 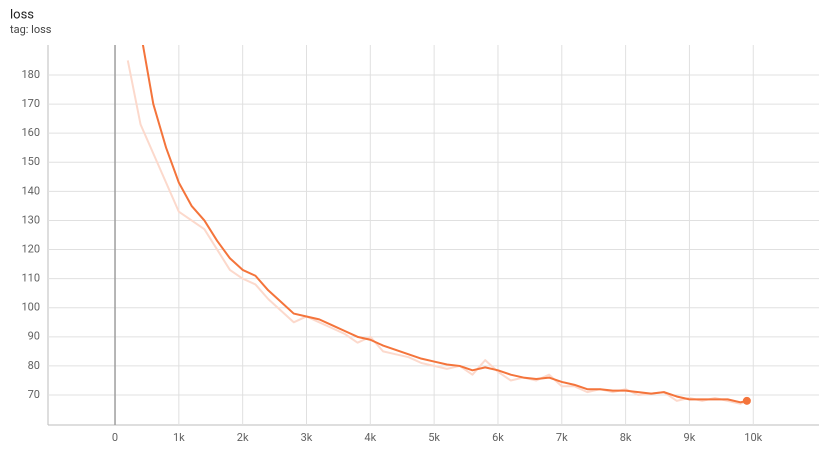 I want to click on y-tick-label: 100, so click(x=30, y=307).